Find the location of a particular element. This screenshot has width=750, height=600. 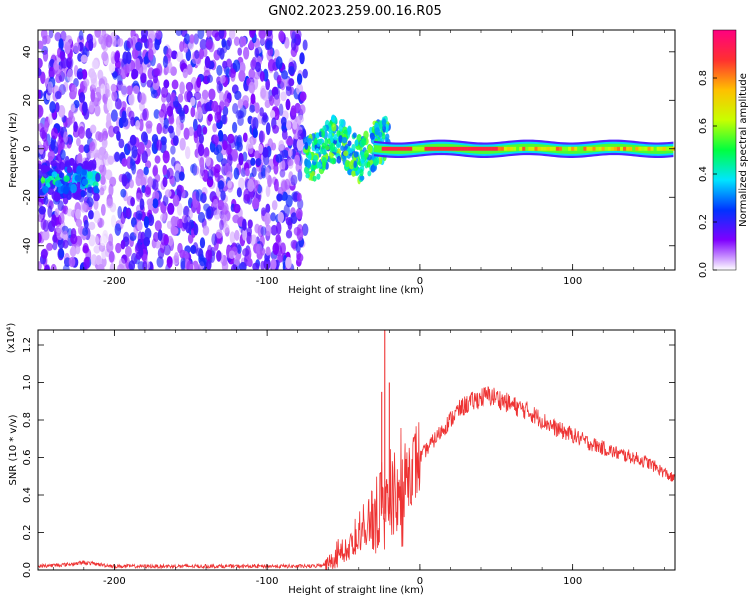

colorbar-tick-label: 0.0 is located at coordinates (703, 270).